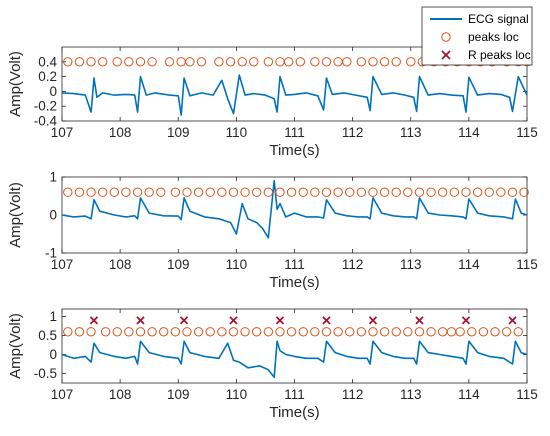 Image resolution: width=550 pixels, height=436 pixels. Describe the element at coordinates (294, 346) in the screenshot. I see `plot-area` at that location.